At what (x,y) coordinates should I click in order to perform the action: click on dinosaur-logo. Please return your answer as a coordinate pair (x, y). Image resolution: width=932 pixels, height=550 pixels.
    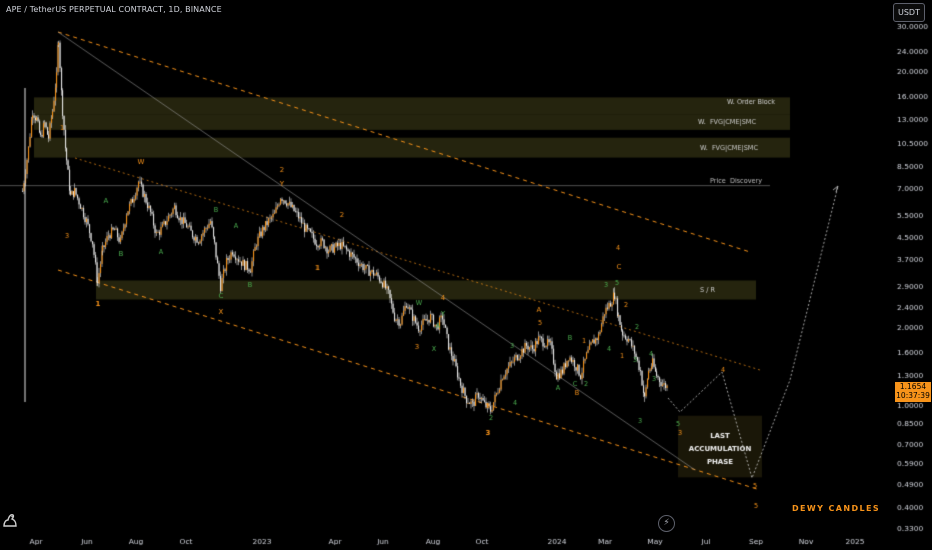
    Looking at the image, I should click on (11, 522).